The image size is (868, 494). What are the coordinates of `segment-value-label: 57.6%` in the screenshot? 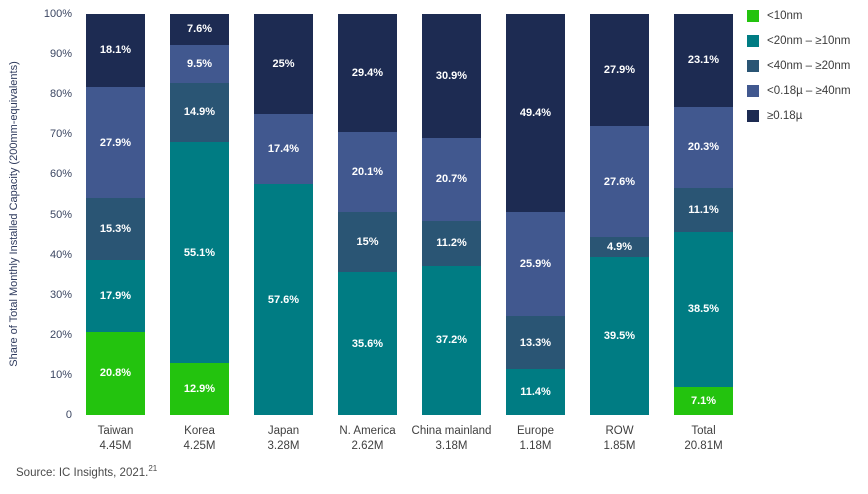 It's located at (283, 299).